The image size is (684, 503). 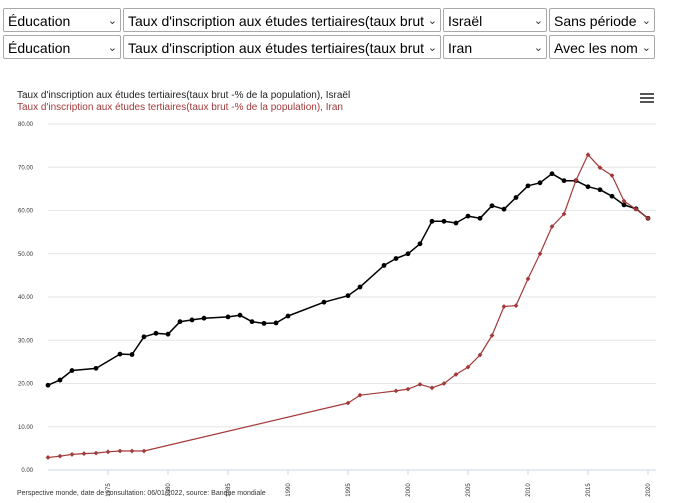 What do you see at coordinates (469, 490) in the screenshot?
I see `x-tick-label: 2005` at bounding box center [469, 490].